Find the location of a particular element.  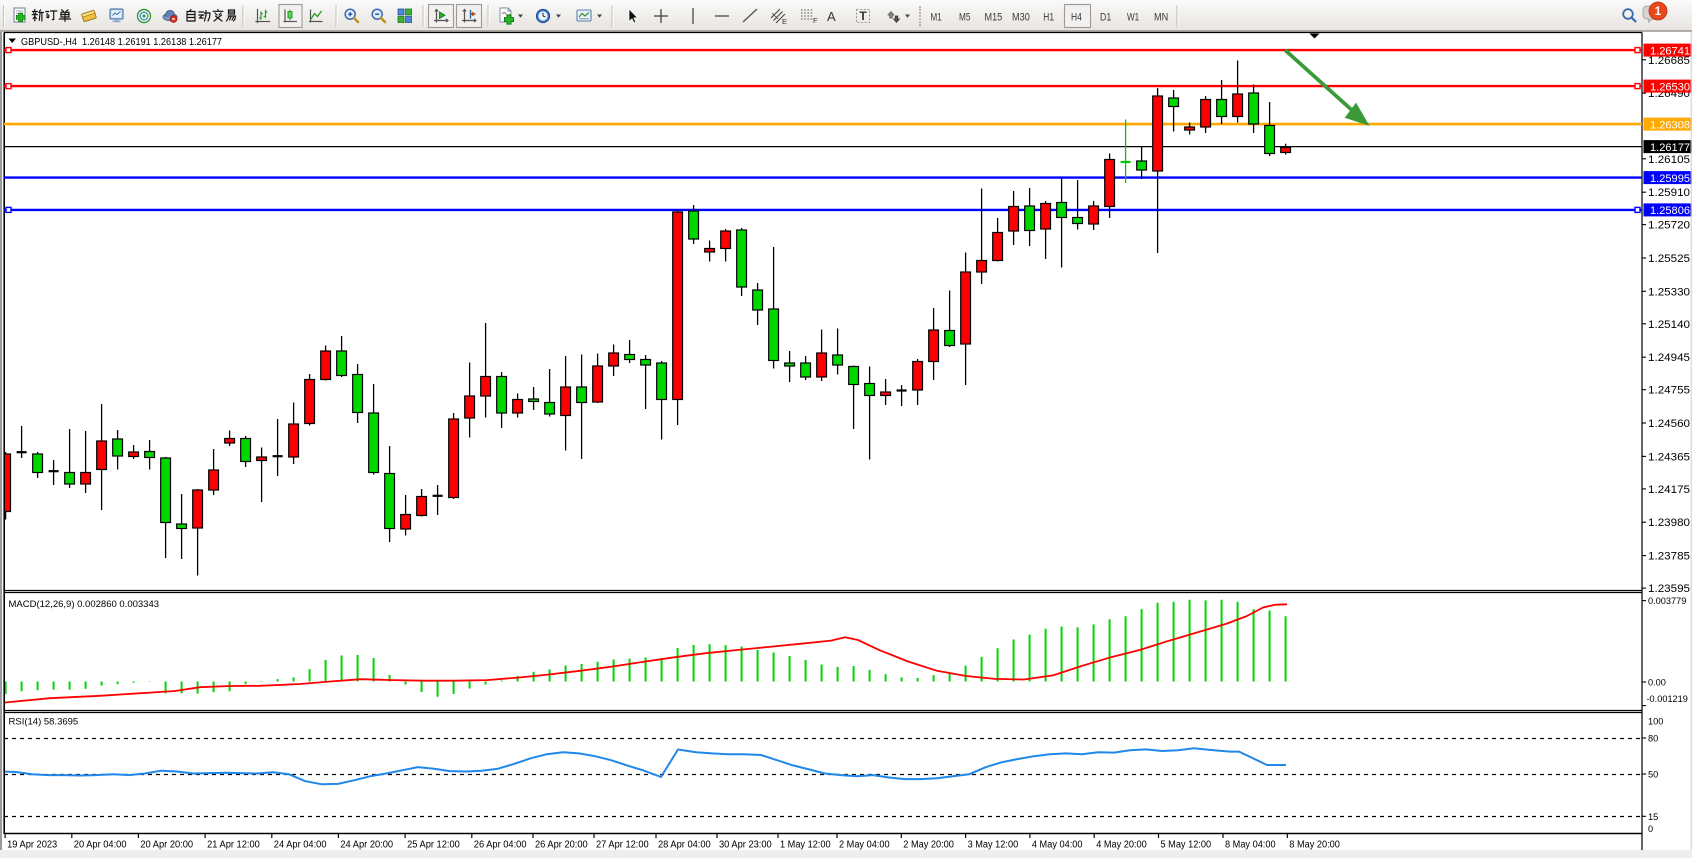

svg-text: F is located at coordinates (815, 20).